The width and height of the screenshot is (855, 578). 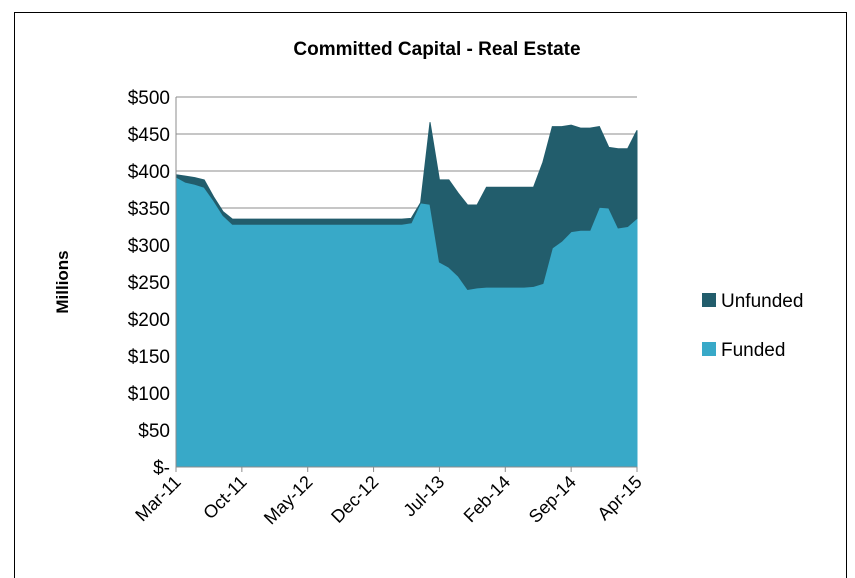 What do you see at coordinates (161, 468) in the screenshot?
I see `y-tick-label: $-` at bounding box center [161, 468].